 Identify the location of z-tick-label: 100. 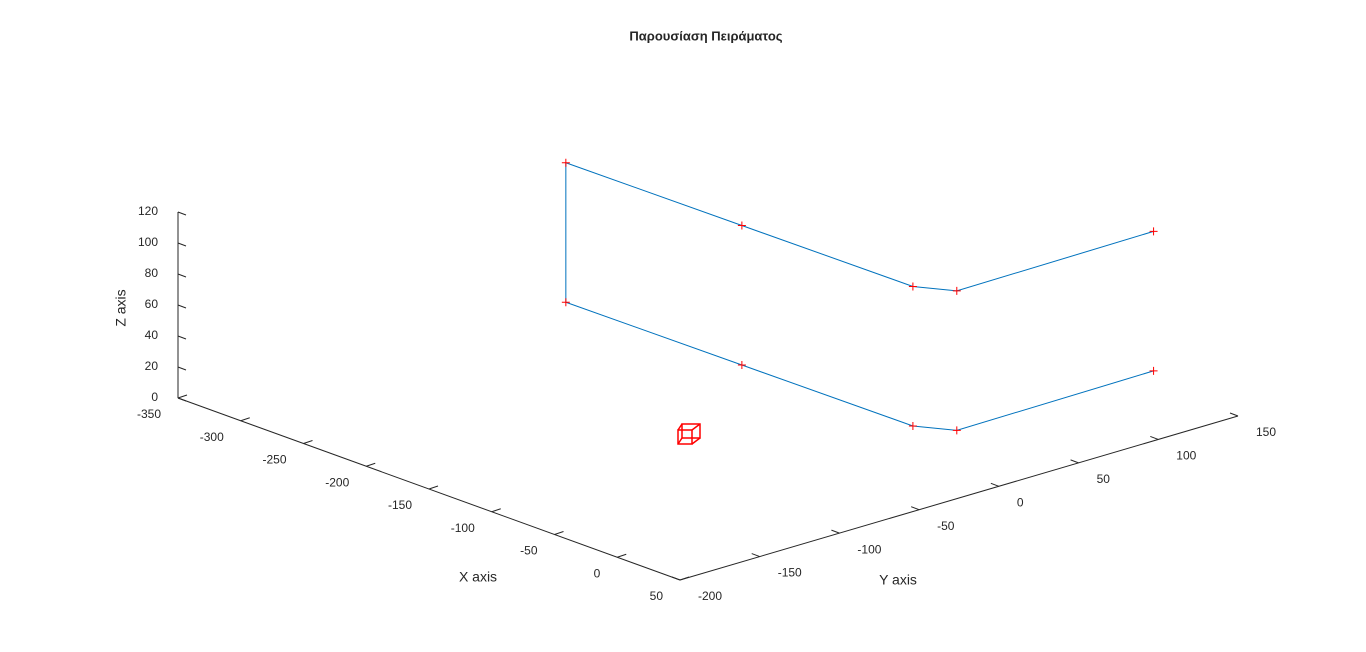
(148, 242).